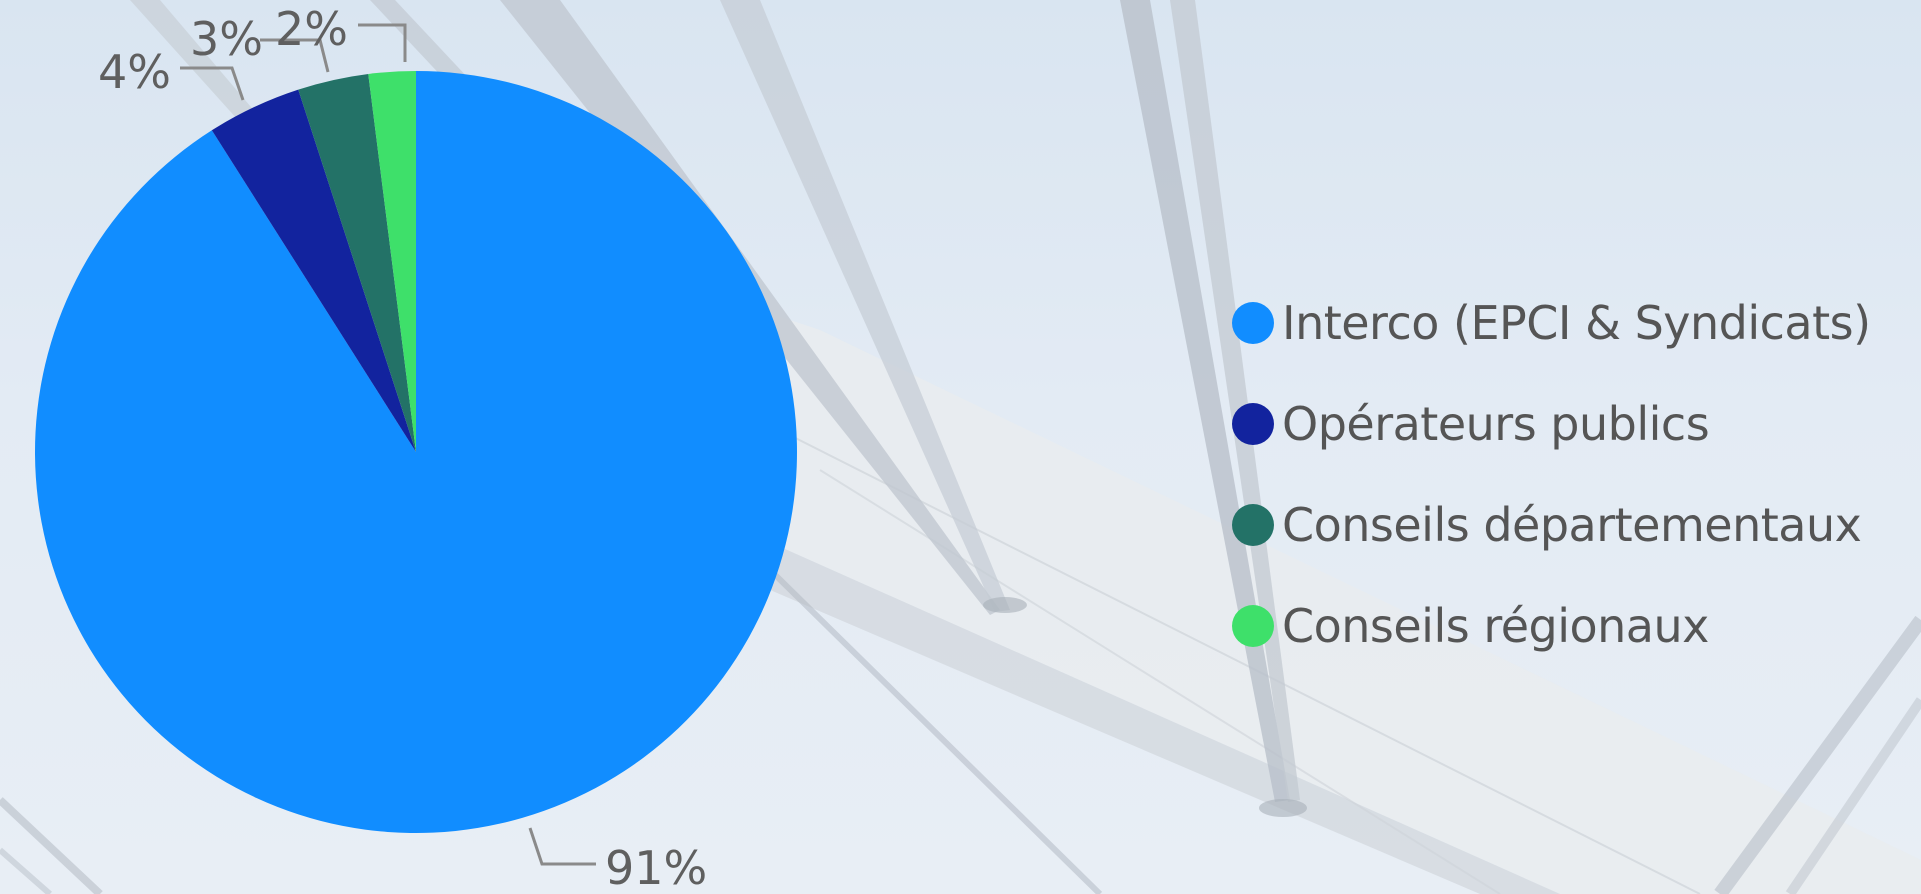  Describe the element at coordinates (134, 72) in the screenshot. I see `data-label-2: 4%` at that location.